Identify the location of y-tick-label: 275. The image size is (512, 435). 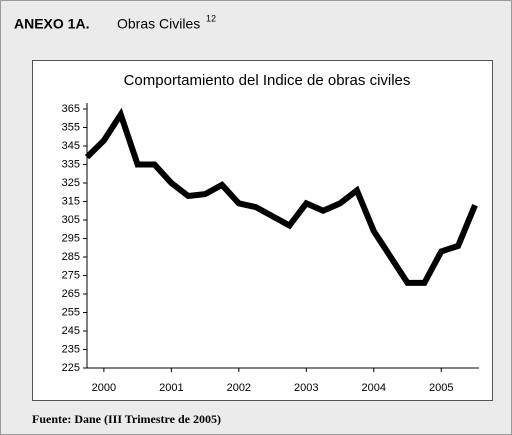
(71, 275).